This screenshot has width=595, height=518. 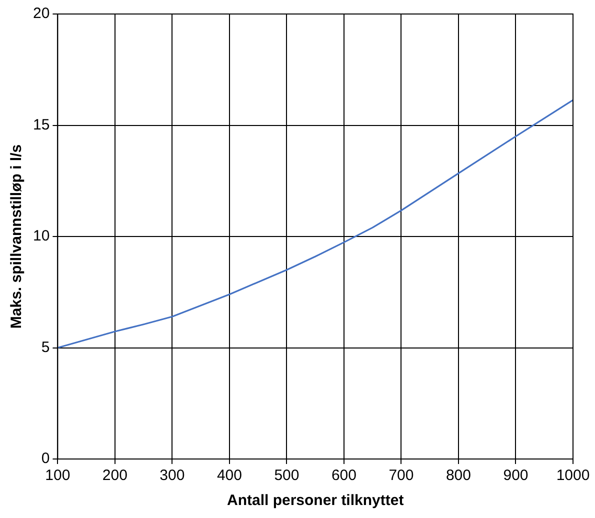 What do you see at coordinates (229, 475) in the screenshot?
I see `x-tick-label: 400` at bounding box center [229, 475].